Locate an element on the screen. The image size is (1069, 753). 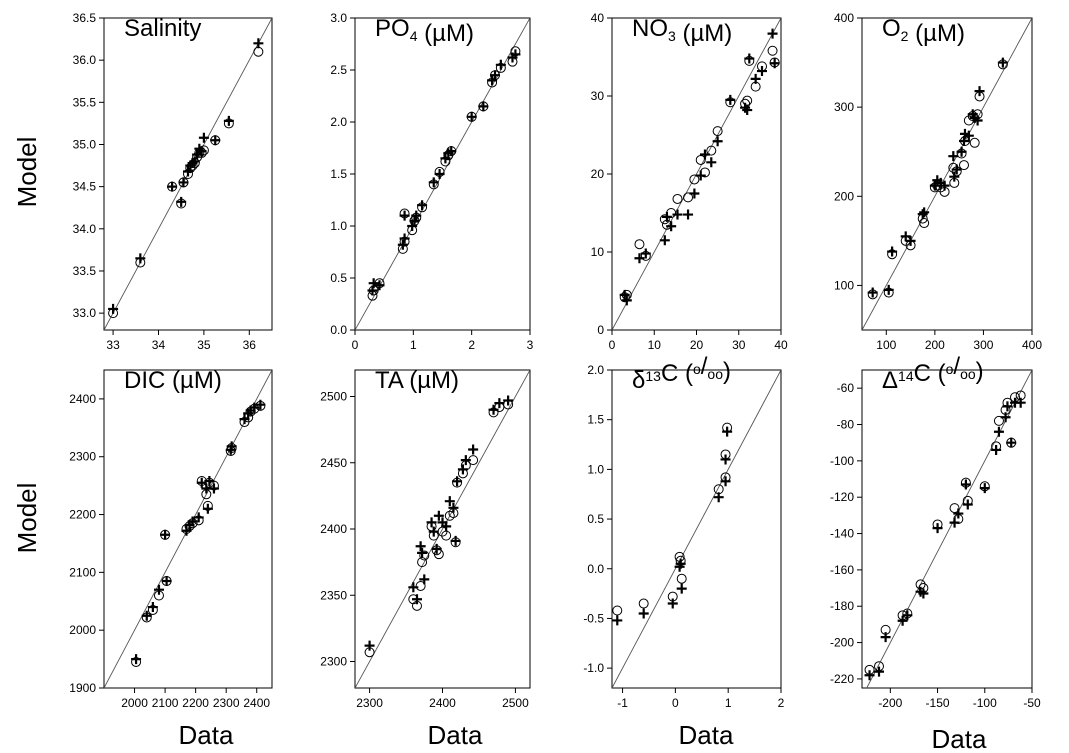
panel-3-title: NO3 (µM) is located at coordinates (682, 31).